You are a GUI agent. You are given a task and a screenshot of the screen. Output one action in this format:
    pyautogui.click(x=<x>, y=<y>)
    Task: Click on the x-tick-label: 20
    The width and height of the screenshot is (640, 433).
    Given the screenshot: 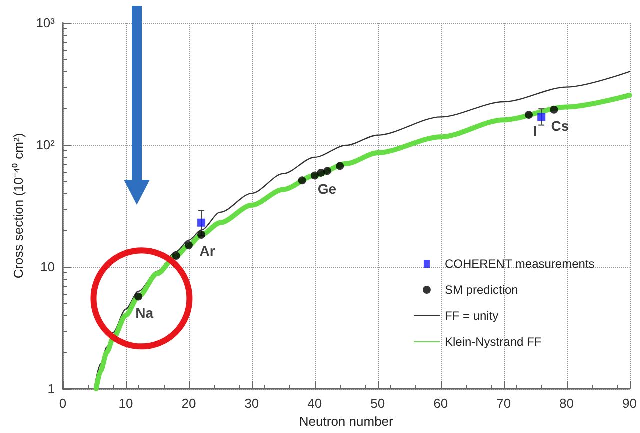 What is the action you would take?
    pyautogui.click(x=189, y=403)
    